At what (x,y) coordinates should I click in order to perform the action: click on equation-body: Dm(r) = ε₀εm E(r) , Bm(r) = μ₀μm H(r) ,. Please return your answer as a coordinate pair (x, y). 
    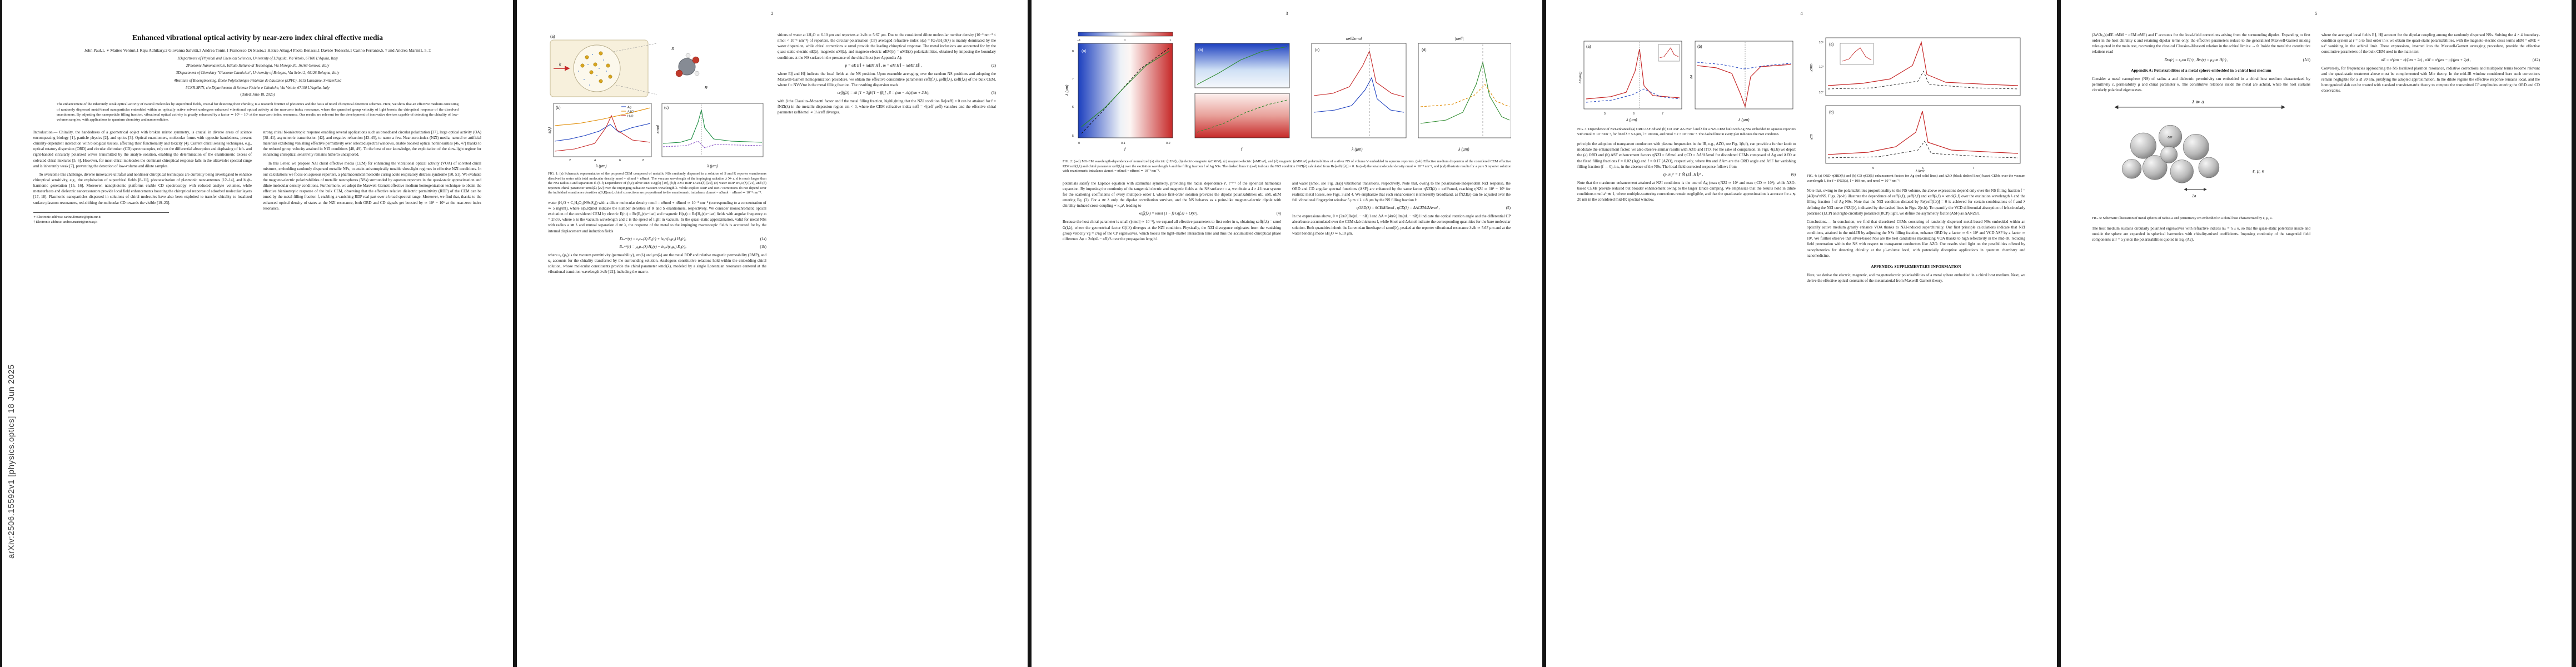
    Looking at the image, I should click on (2196, 59).